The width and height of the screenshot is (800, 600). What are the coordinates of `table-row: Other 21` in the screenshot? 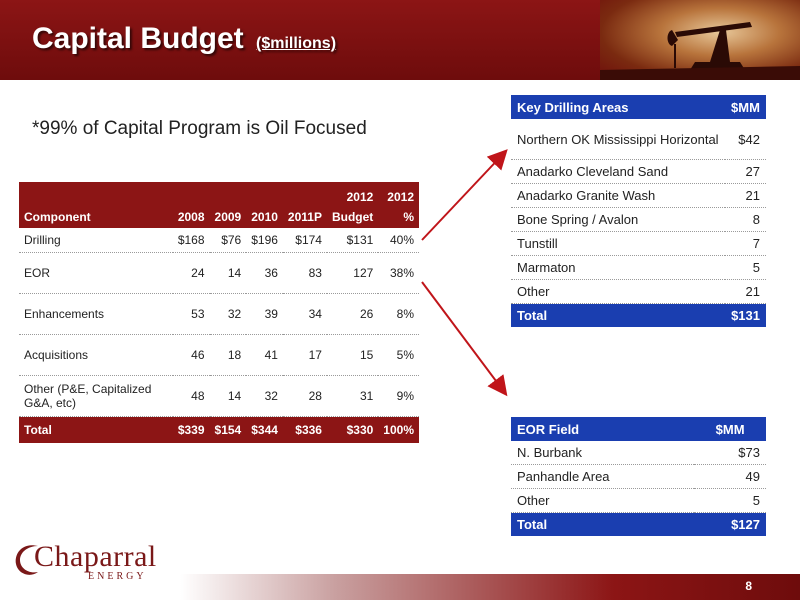 It's located at (638, 291).